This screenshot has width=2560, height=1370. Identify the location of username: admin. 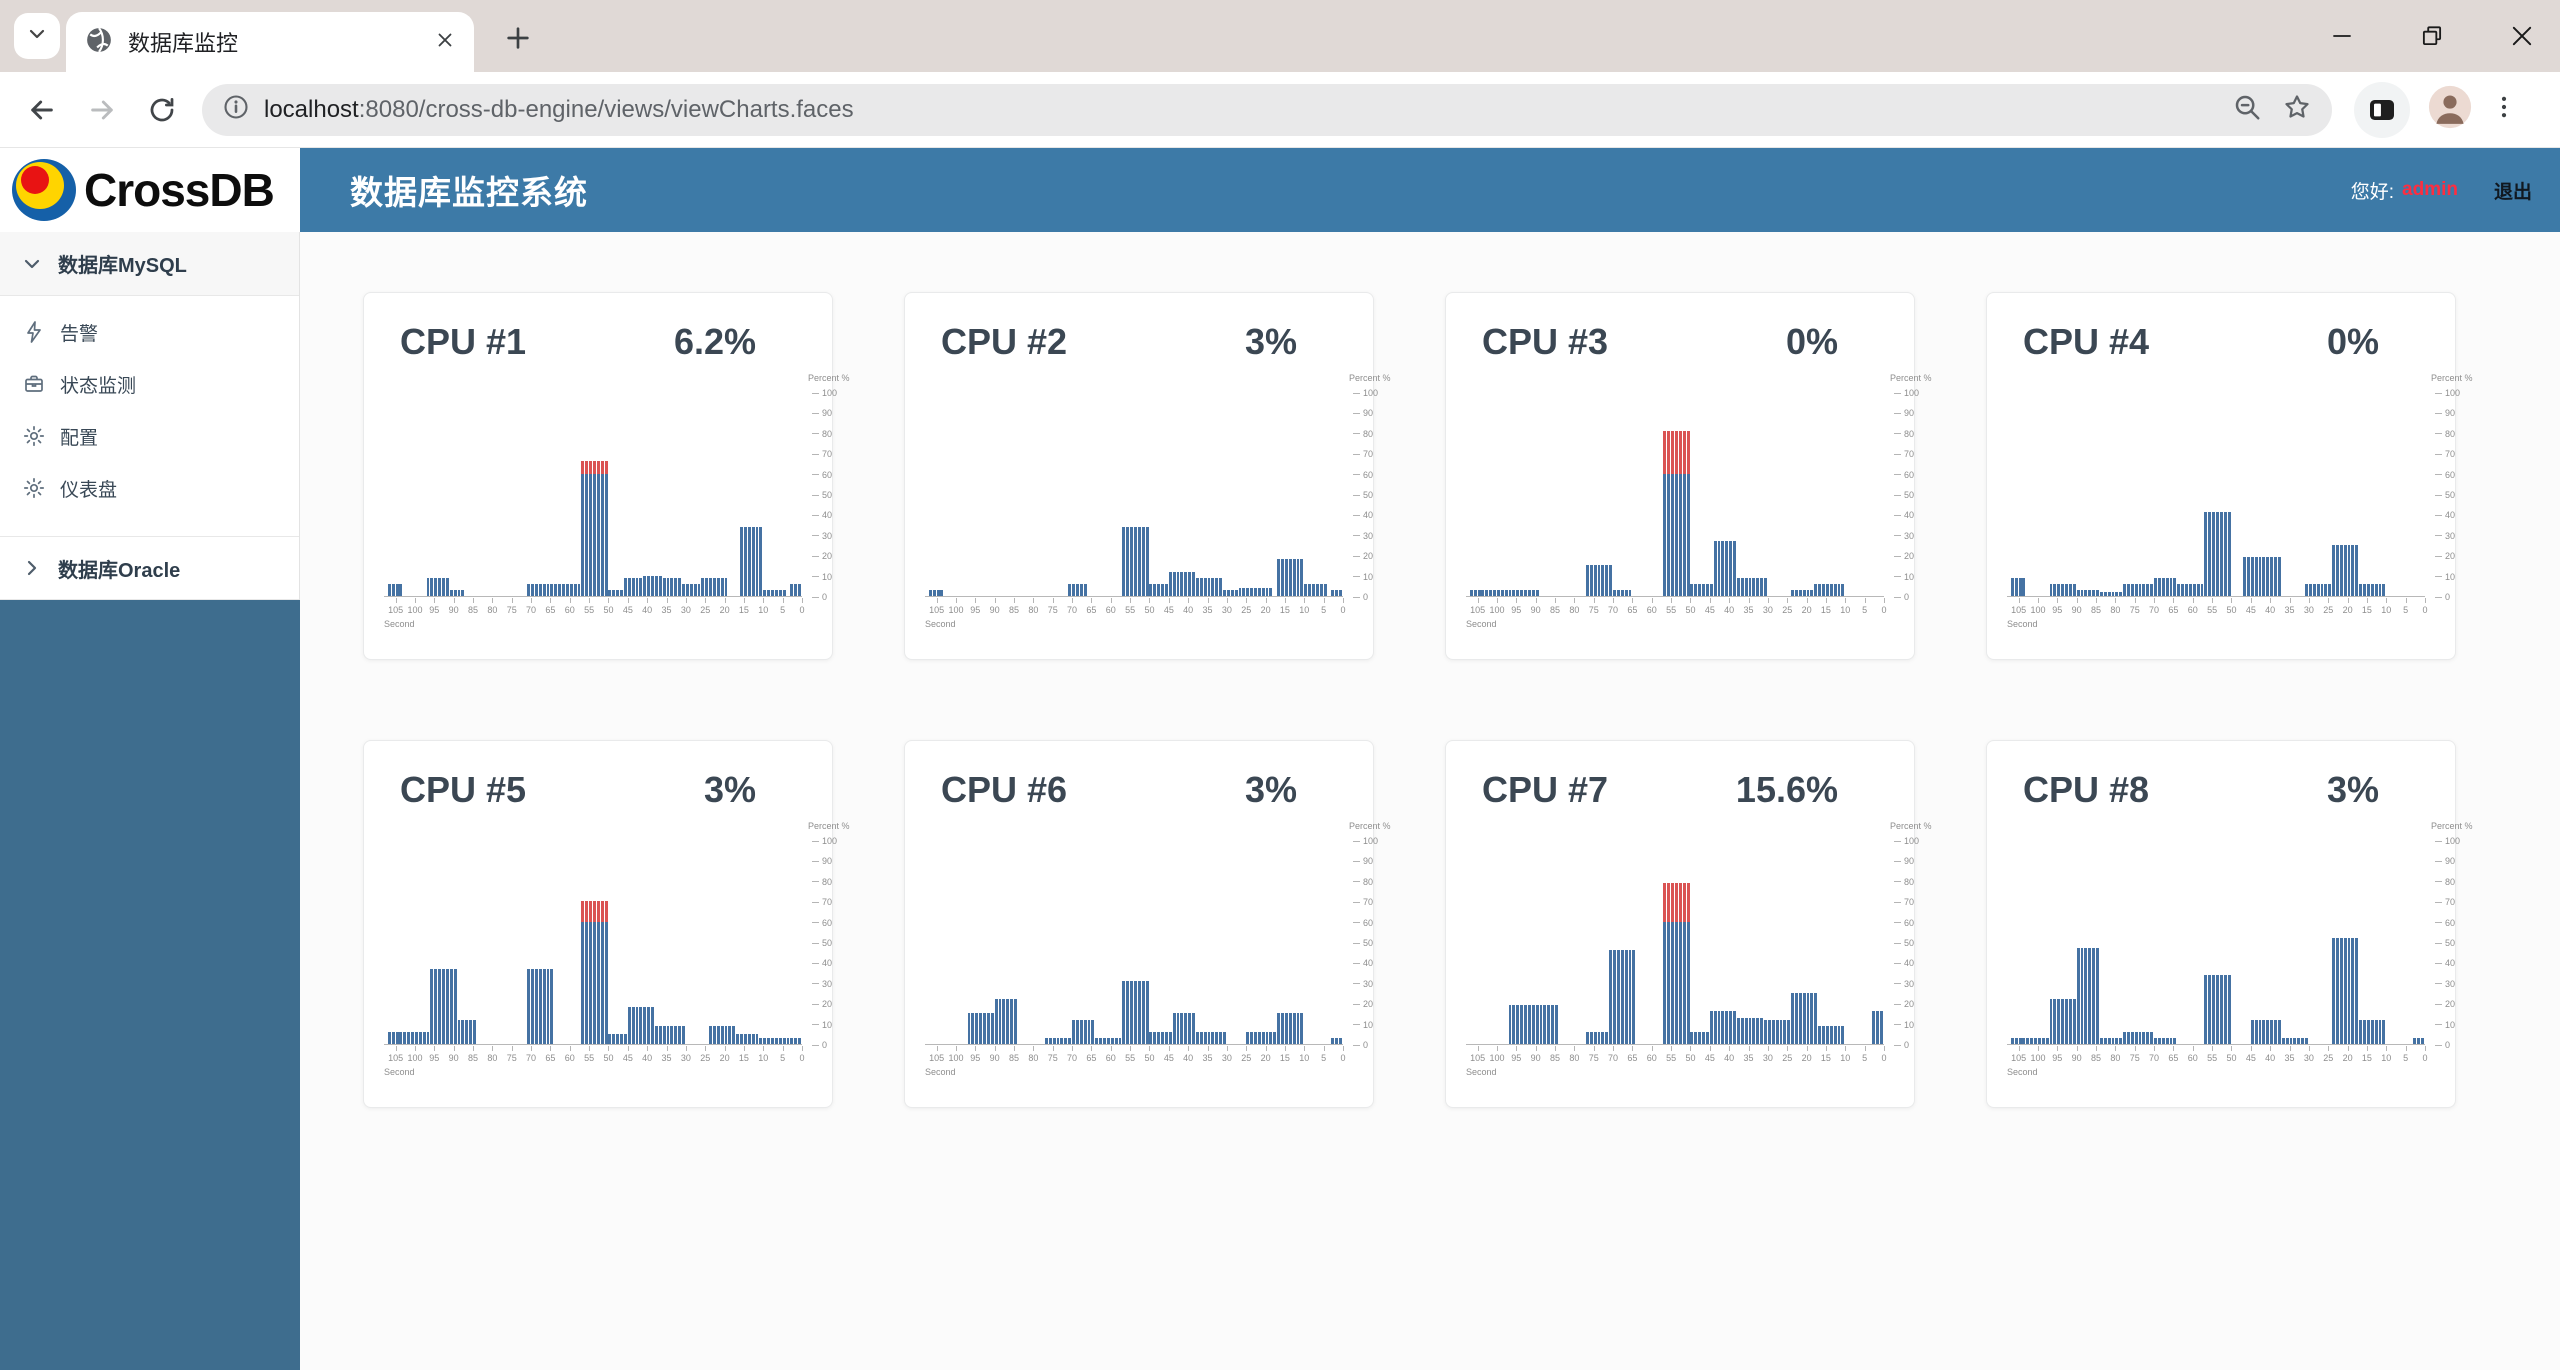
(2430, 189).